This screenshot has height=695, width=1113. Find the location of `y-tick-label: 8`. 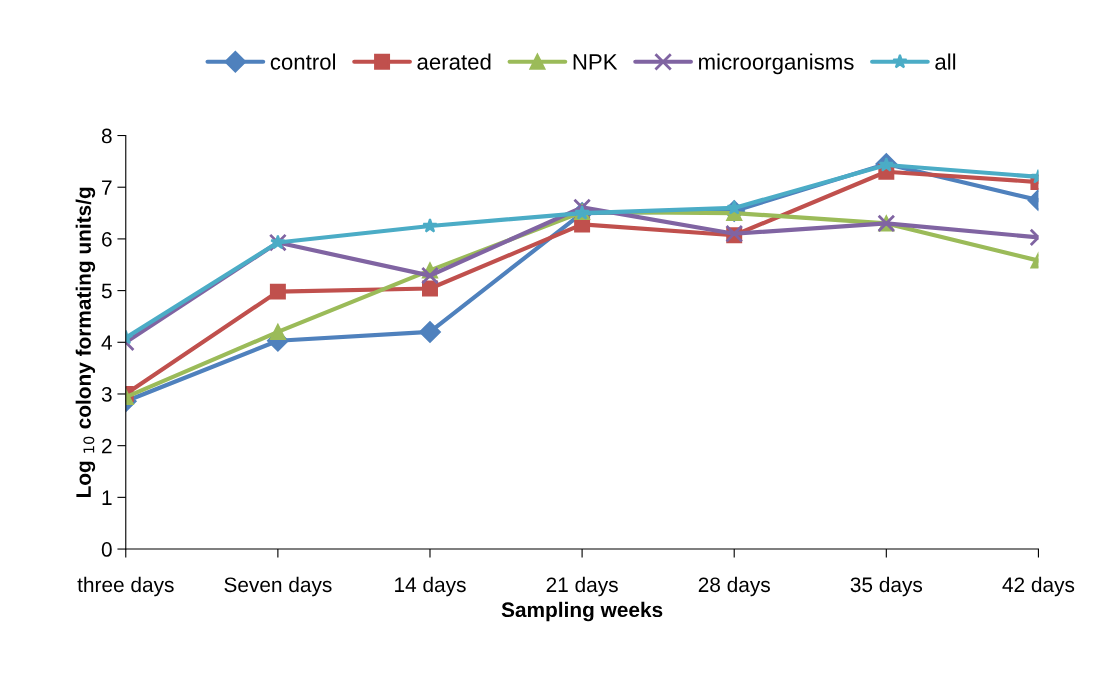

y-tick-label: 8 is located at coordinates (106, 136).